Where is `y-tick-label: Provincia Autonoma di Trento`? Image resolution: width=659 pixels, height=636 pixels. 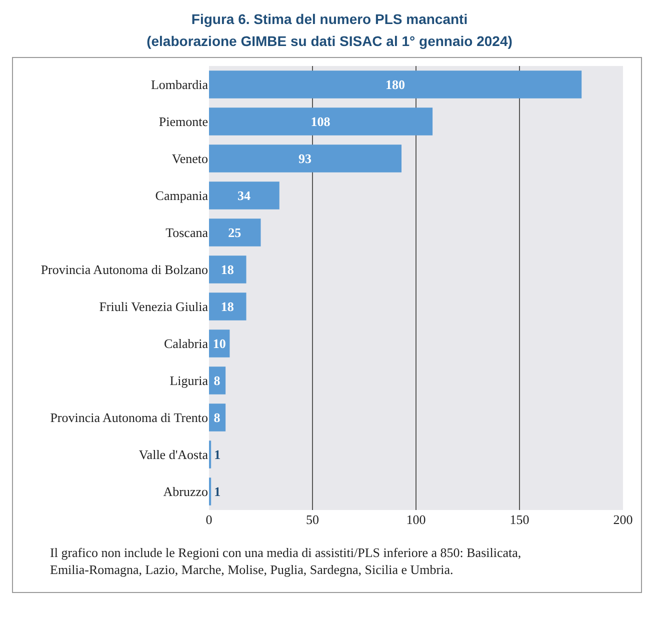
y-tick-label: Provincia Autonoma di Trento is located at coordinates (129, 418).